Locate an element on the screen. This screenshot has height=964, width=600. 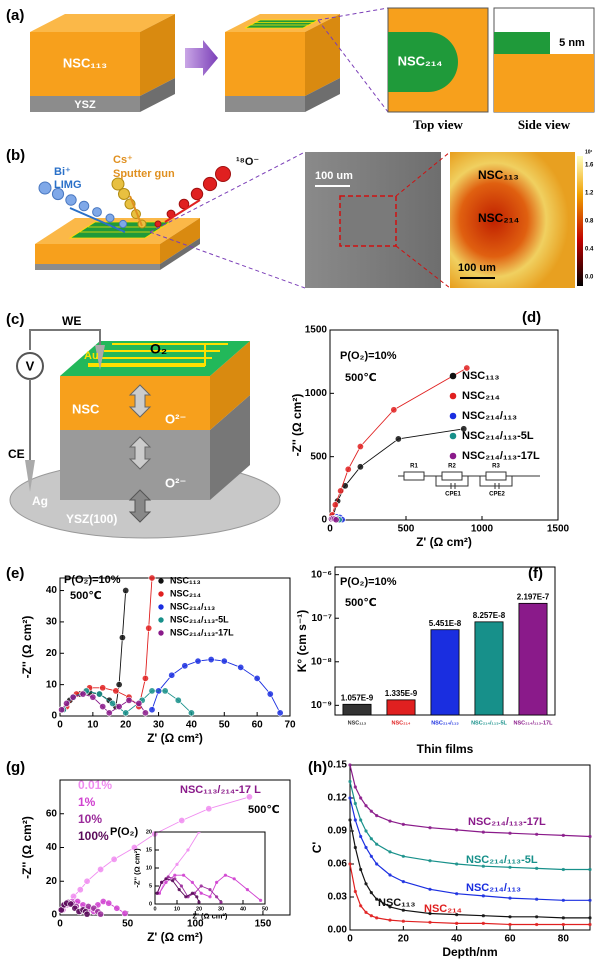
ion-arrow is located at coordinates (140, 401).